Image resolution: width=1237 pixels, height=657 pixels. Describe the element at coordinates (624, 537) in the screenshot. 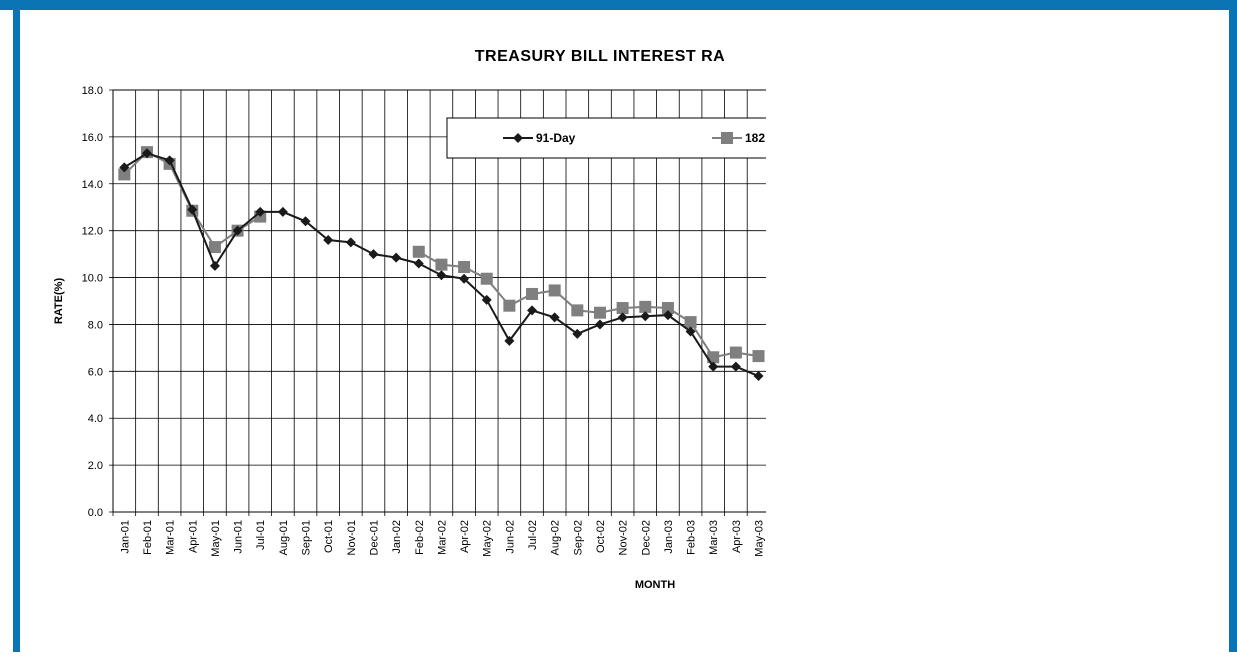

I see `x-tick-label: Nov-02` at that location.